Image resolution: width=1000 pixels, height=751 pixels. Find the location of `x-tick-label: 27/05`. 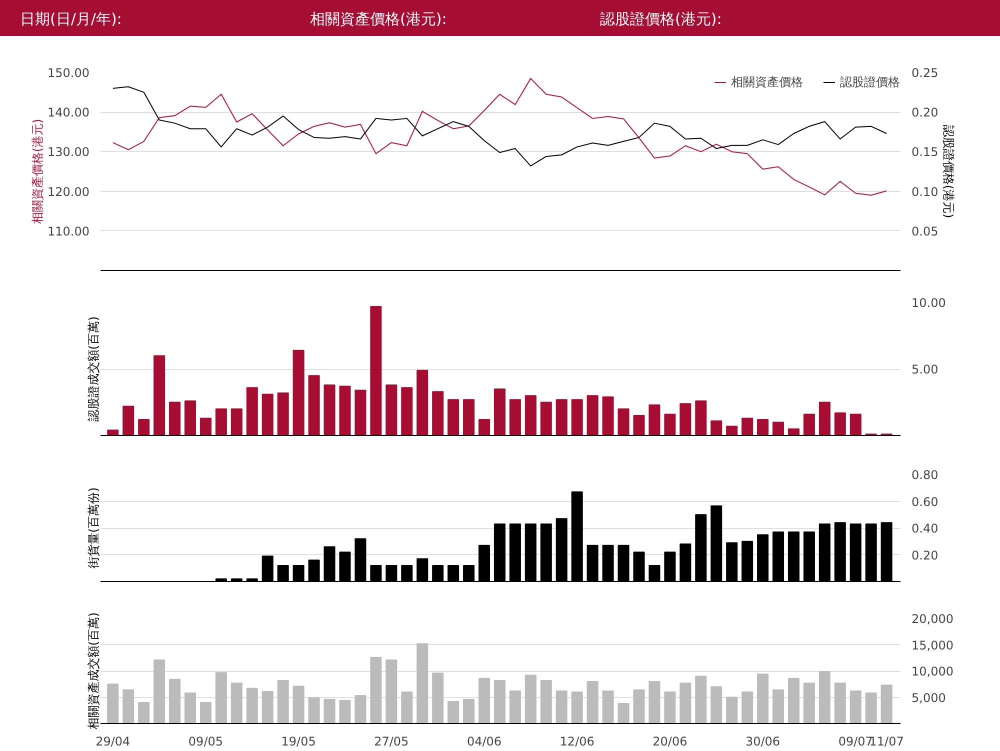

x-tick-label: 27/05 is located at coordinates (391, 741).